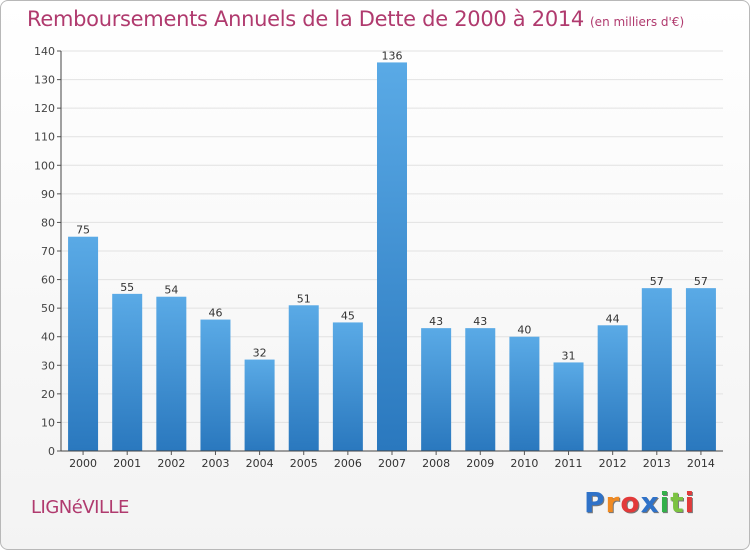 The height and width of the screenshot is (550, 750). Describe the element at coordinates (480, 463) in the screenshot. I see `x-tick-label: 2009` at that location.